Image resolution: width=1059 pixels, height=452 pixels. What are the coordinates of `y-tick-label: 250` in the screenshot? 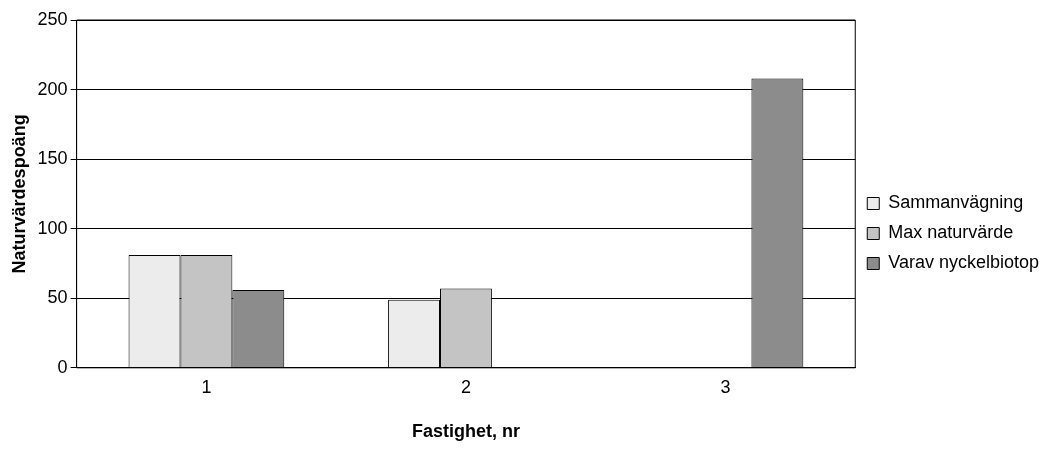 It's located at (52, 18).